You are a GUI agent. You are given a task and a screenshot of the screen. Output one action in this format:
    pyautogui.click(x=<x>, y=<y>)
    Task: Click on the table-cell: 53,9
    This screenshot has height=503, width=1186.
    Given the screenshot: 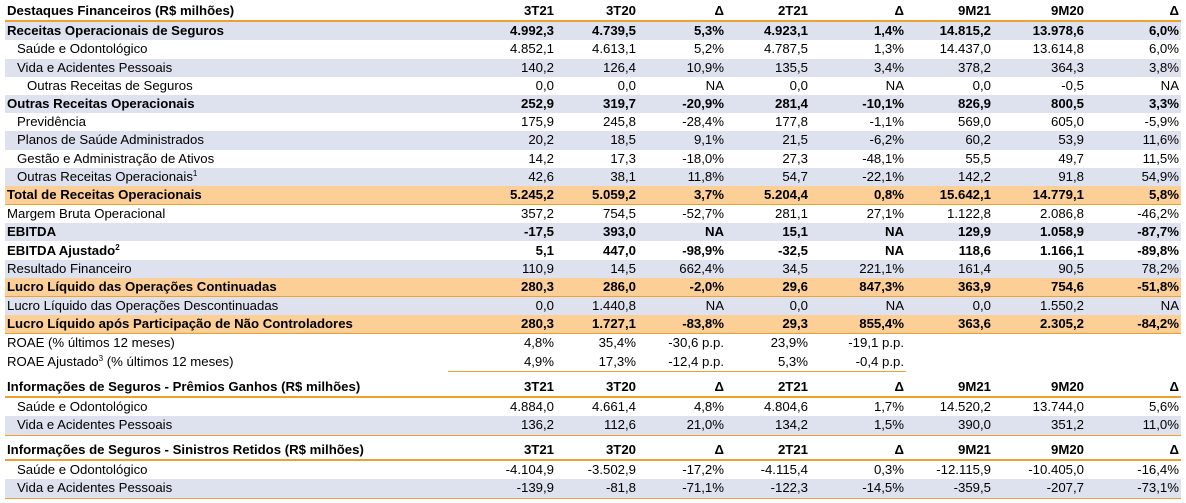 What is the action you would take?
    pyautogui.click(x=1039, y=140)
    